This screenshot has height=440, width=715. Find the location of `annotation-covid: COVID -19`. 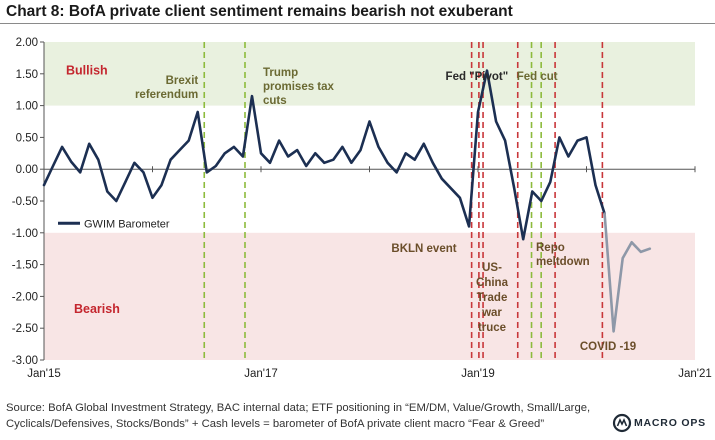

annotation-covid: COVID -19 is located at coordinates (608, 347).